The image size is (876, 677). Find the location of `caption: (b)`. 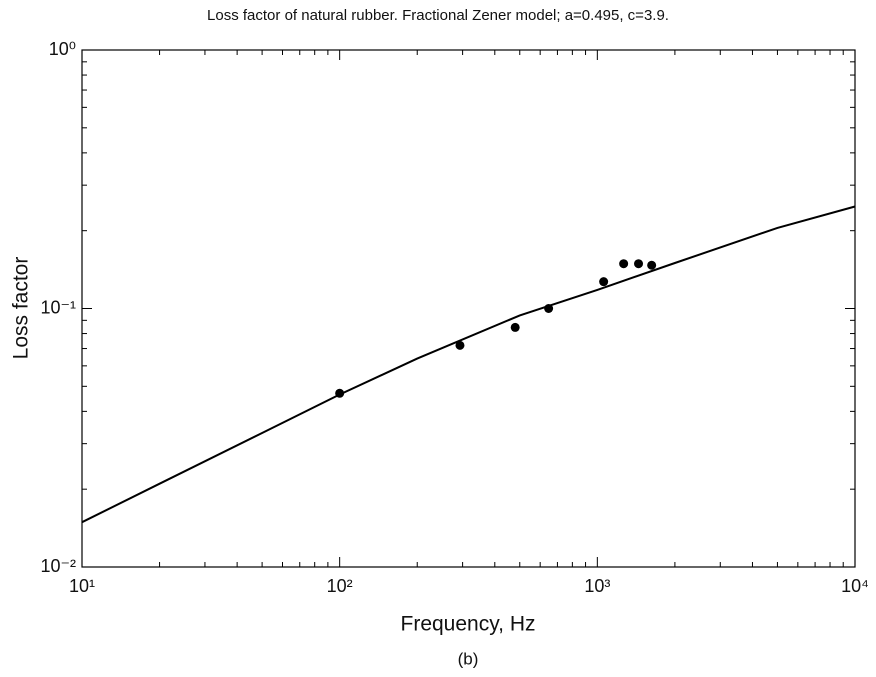

caption: (b) is located at coordinates (468, 658).